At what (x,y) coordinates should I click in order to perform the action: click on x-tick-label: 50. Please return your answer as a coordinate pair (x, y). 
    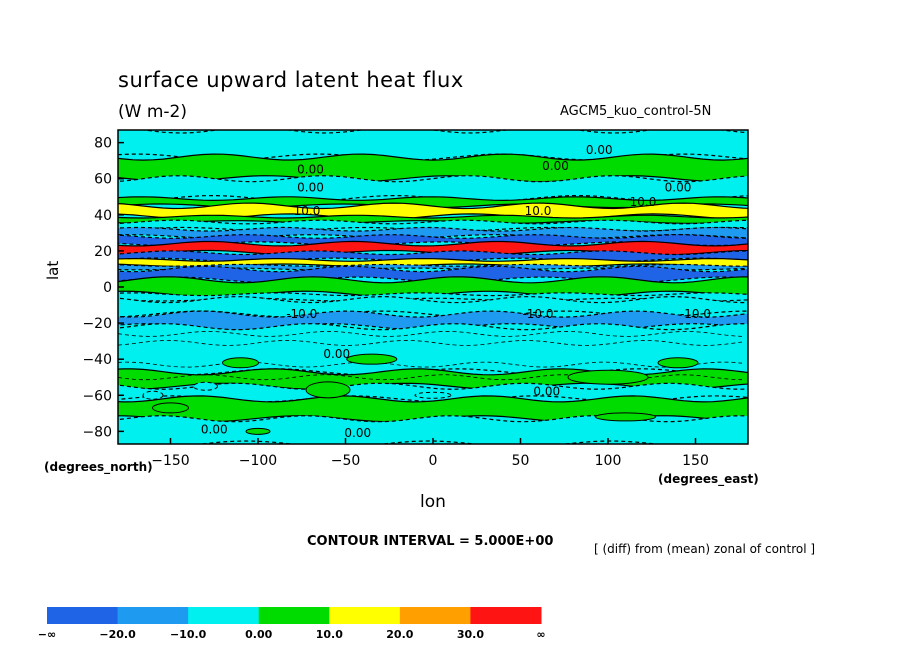
    Looking at the image, I should click on (521, 461).